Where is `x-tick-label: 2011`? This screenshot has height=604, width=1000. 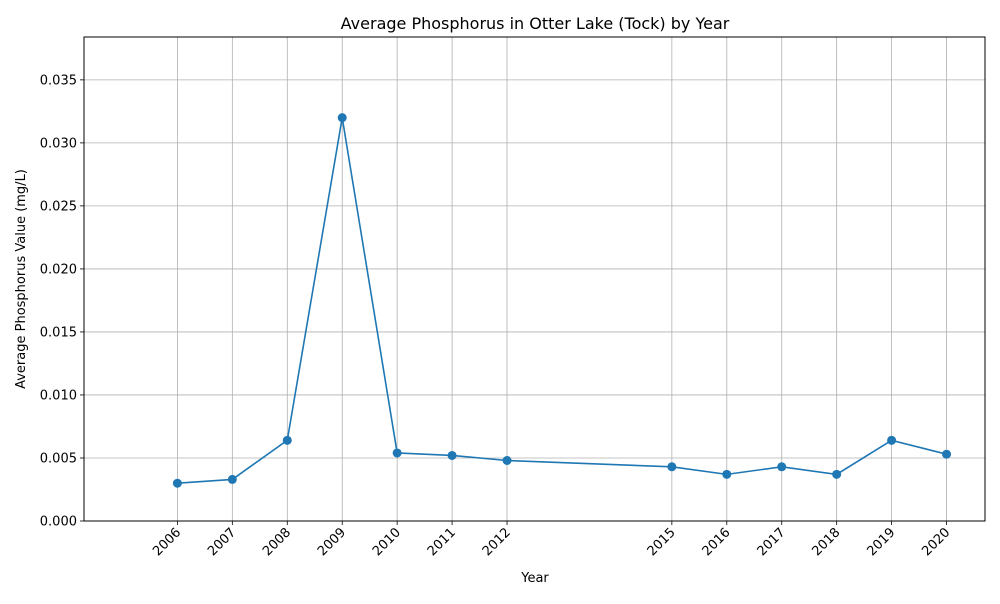 x-tick-label: 2011 is located at coordinates (442, 542).